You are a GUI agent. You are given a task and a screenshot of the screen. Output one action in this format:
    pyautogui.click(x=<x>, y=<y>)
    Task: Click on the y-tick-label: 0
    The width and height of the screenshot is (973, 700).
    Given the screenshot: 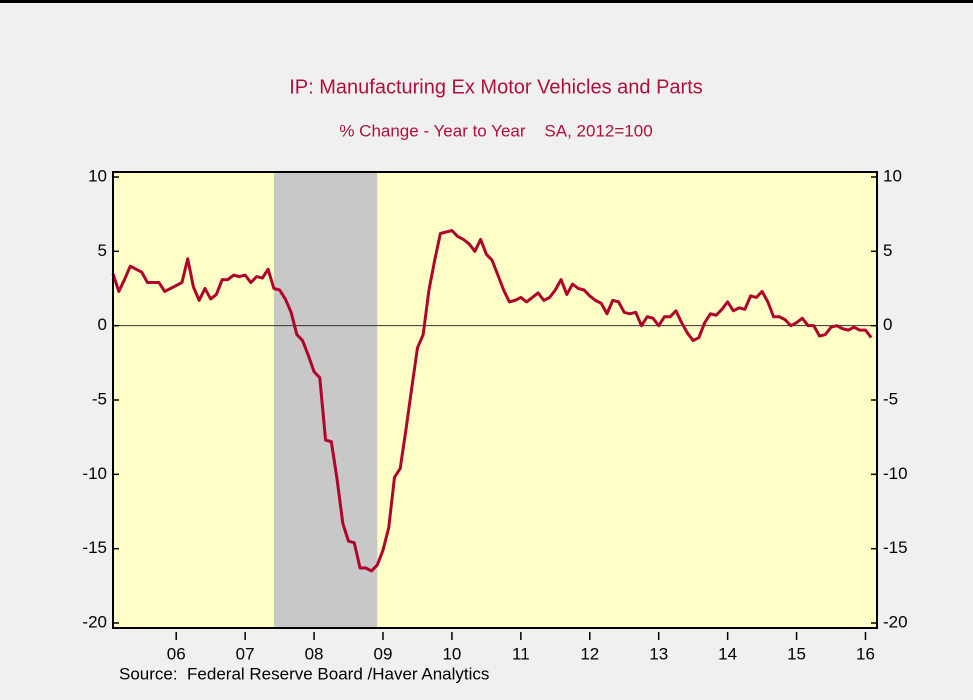 What is the action you would take?
    pyautogui.click(x=102, y=324)
    